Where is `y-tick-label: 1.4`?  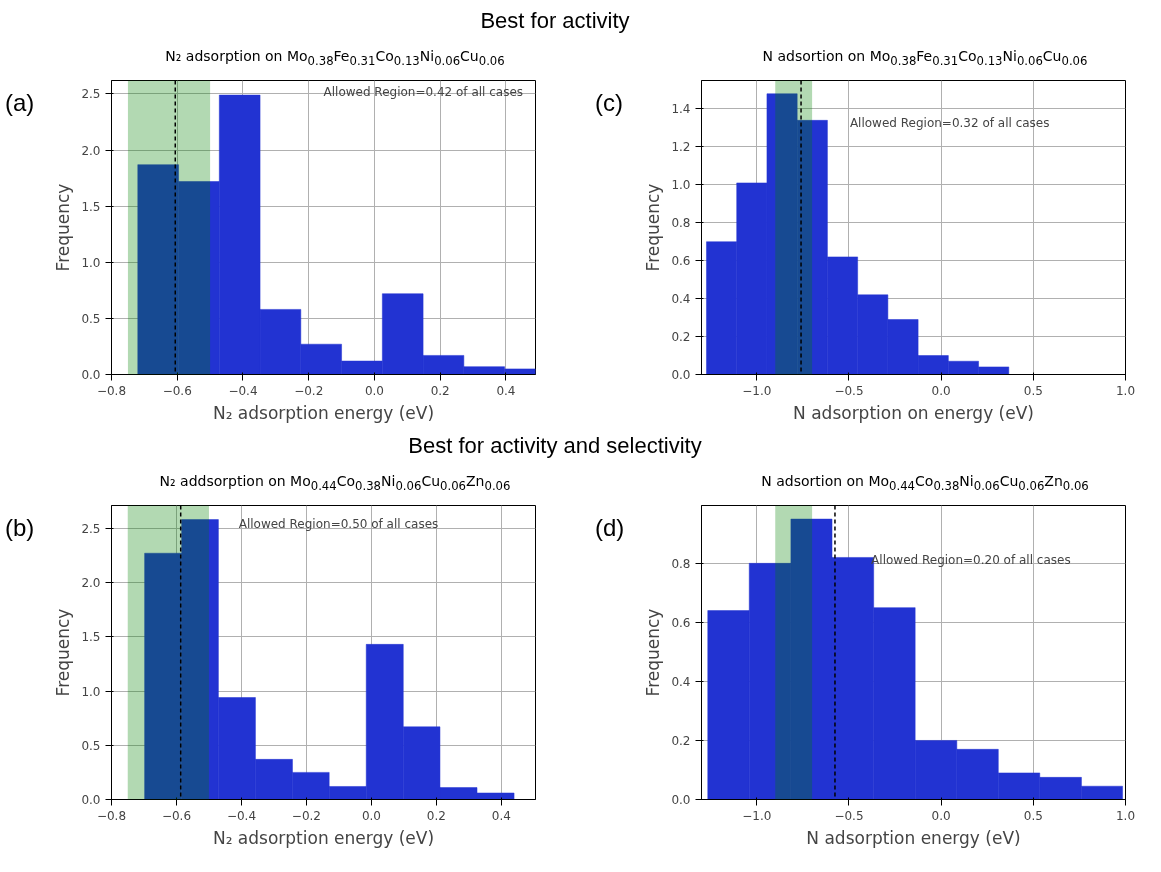
y-tick-label: 1.4 is located at coordinates (681, 109).